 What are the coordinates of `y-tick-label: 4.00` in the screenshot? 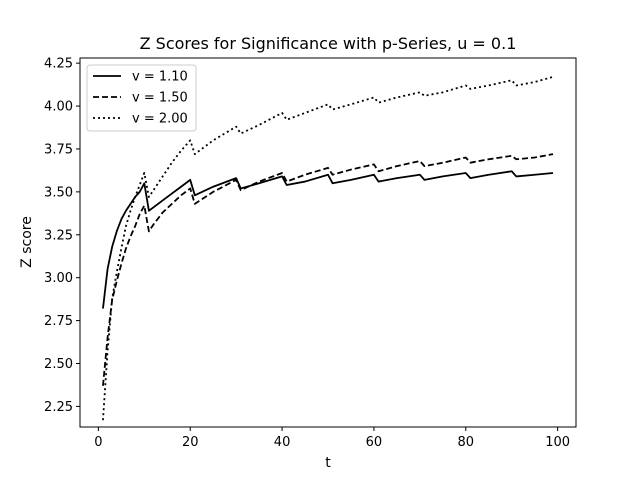 It's located at (58, 107).